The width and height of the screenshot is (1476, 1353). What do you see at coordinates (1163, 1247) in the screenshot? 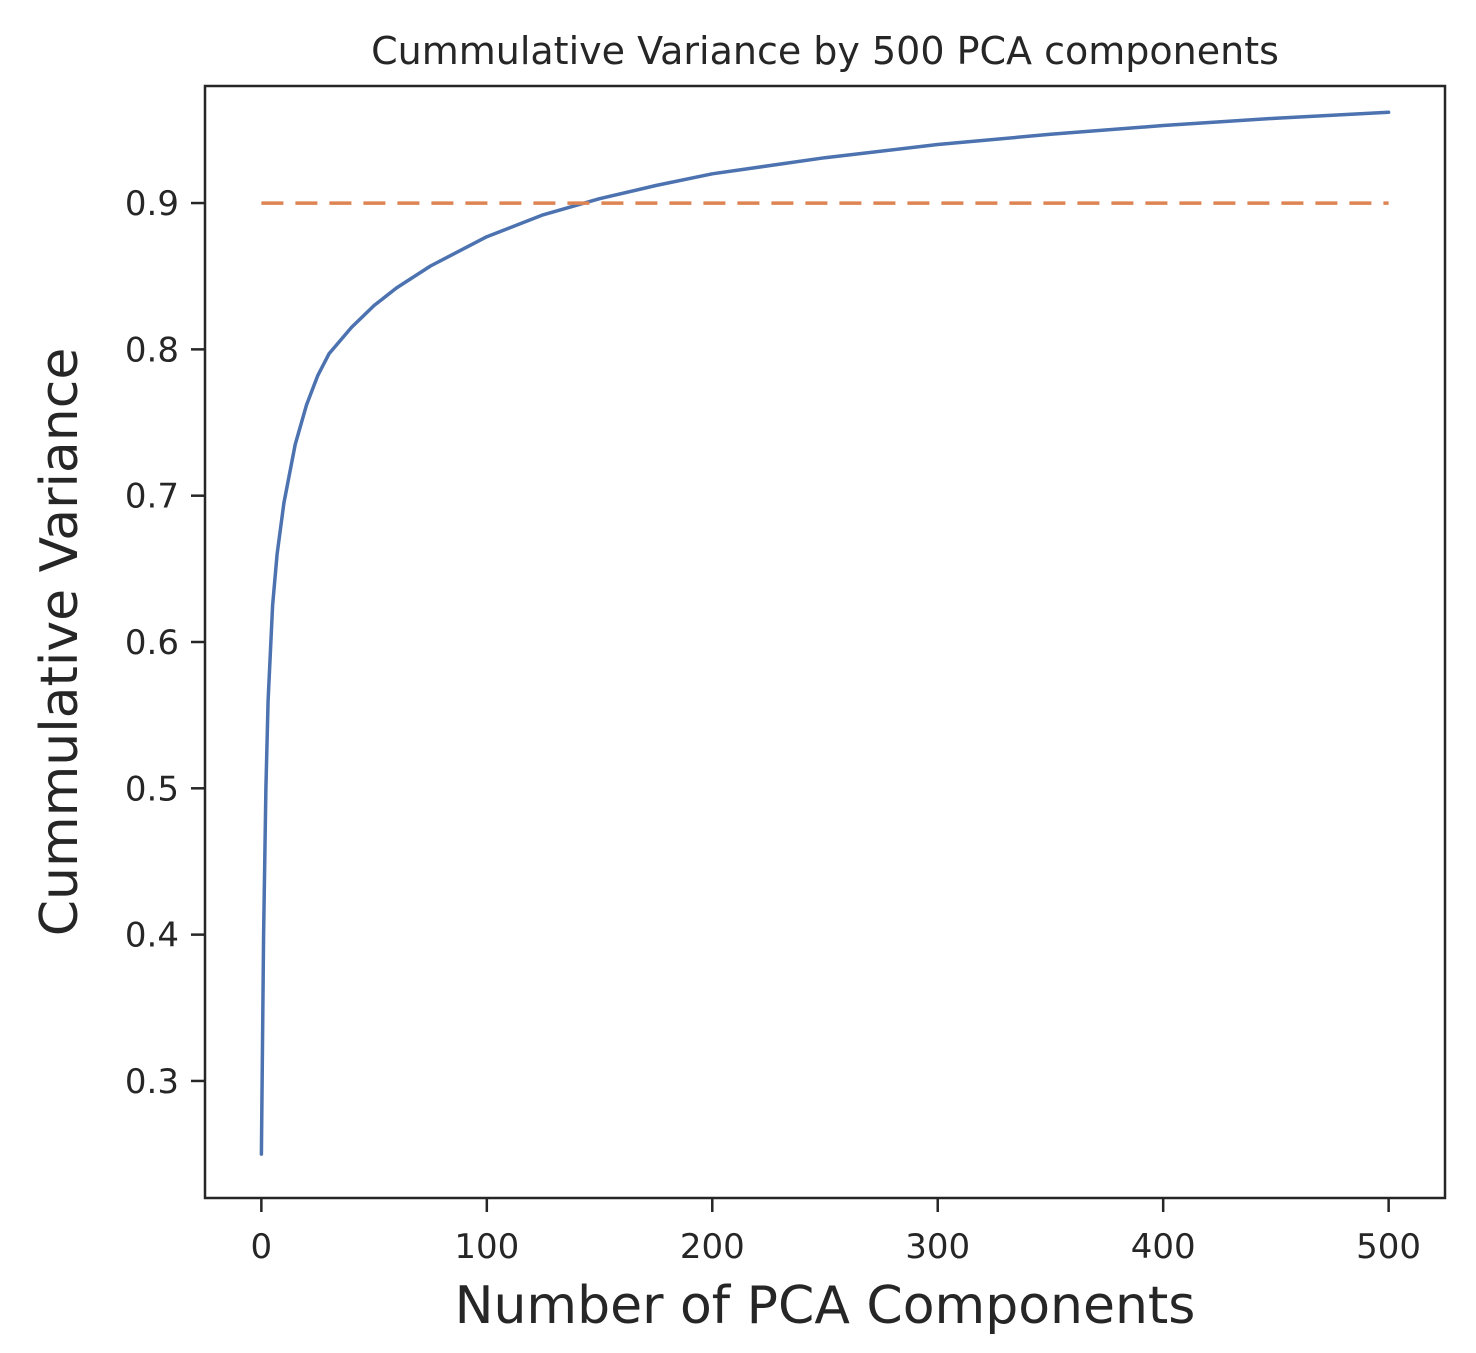
I see `x-tick-label: 400` at bounding box center [1163, 1247].